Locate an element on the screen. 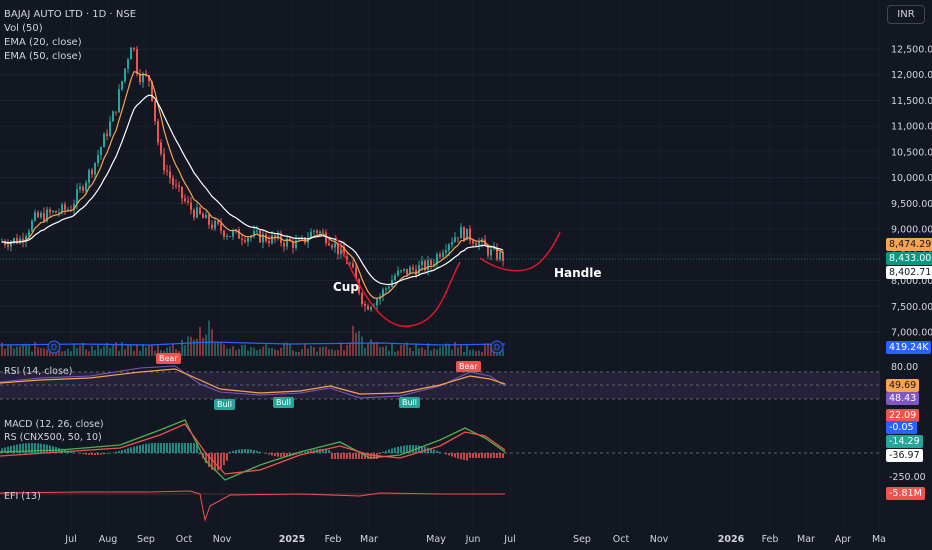 The image size is (932, 550). bear-signal: Bear is located at coordinates (468, 366).